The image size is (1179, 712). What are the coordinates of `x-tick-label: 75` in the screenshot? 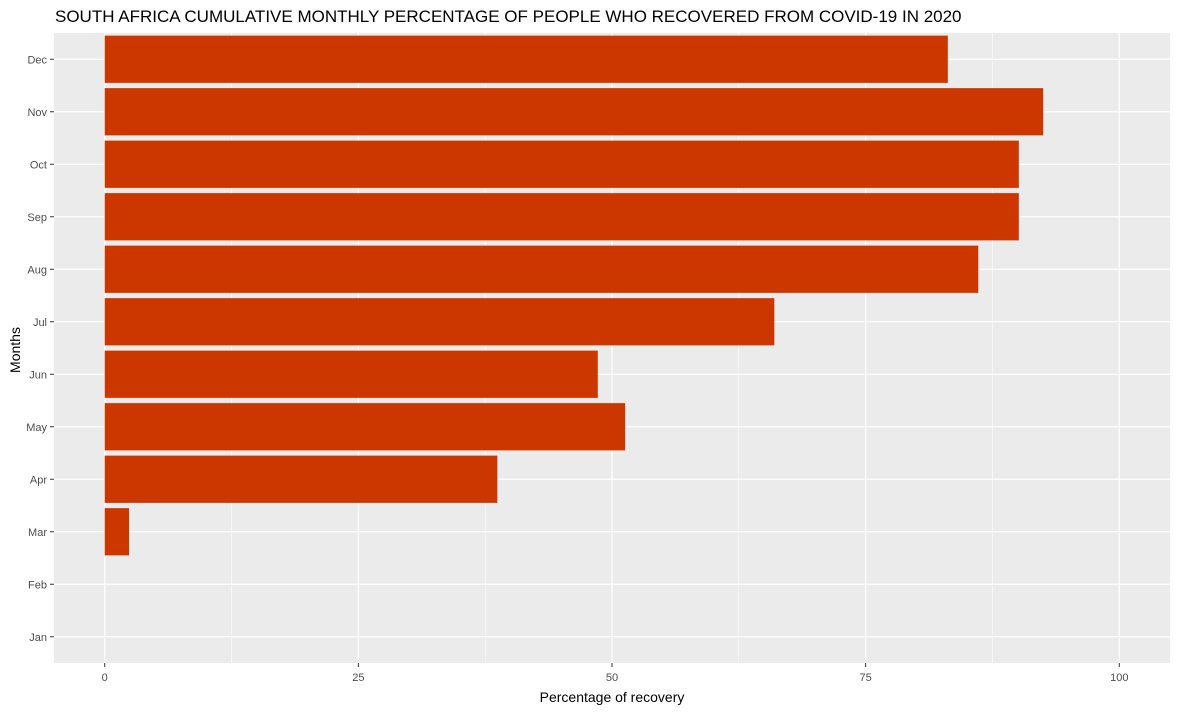 It's located at (866, 678).